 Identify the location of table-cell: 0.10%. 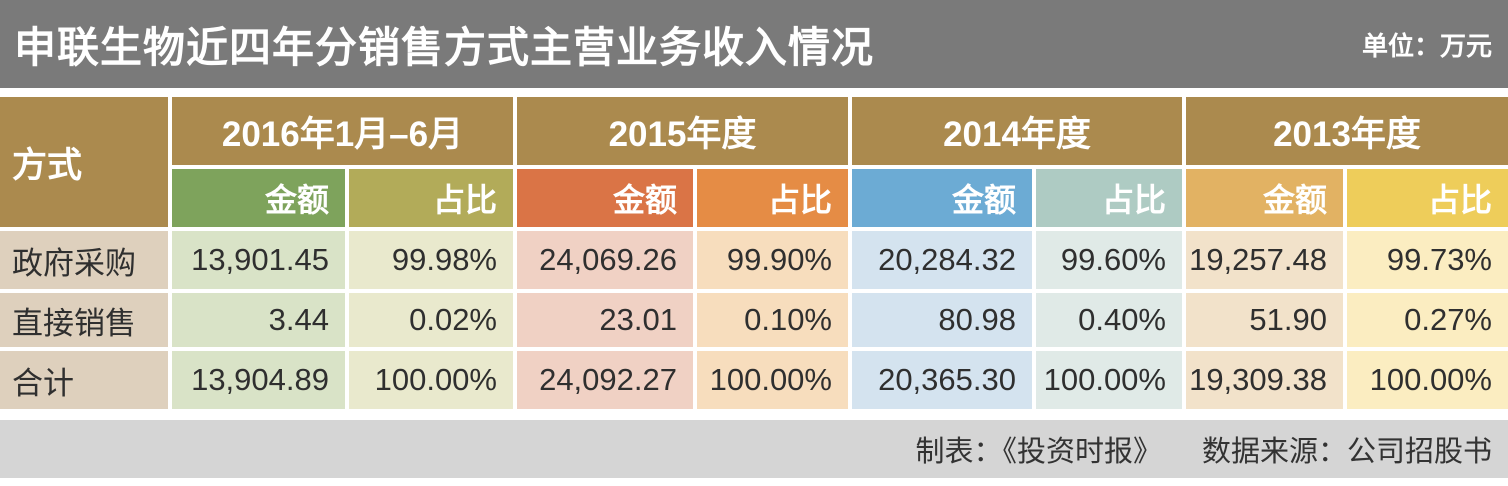
(772, 320).